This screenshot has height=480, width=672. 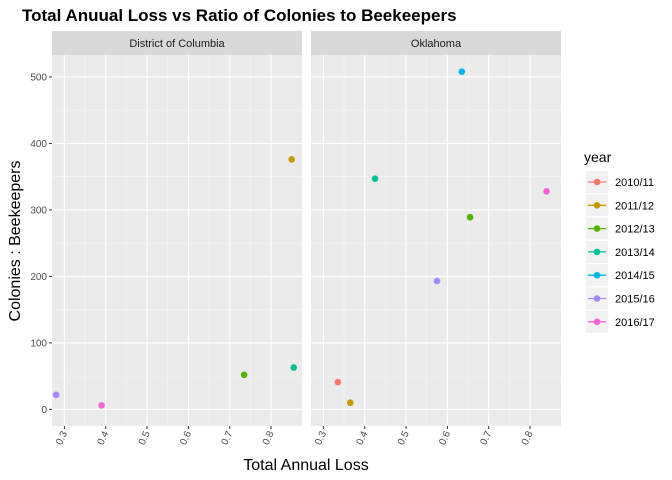 What do you see at coordinates (635, 323) in the screenshot?
I see `legend-item-label: 2016/17` at bounding box center [635, 323].